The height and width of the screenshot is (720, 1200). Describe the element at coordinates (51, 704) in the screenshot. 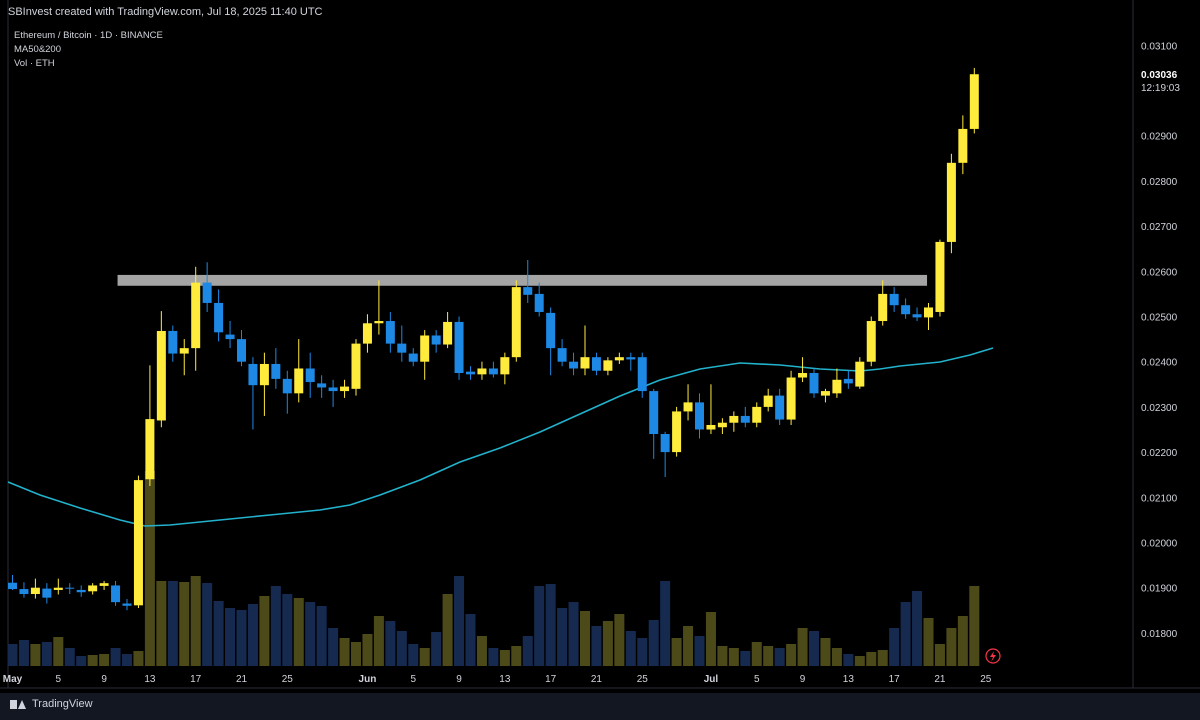

I see `tradingview-logo: TradingView` at that location.